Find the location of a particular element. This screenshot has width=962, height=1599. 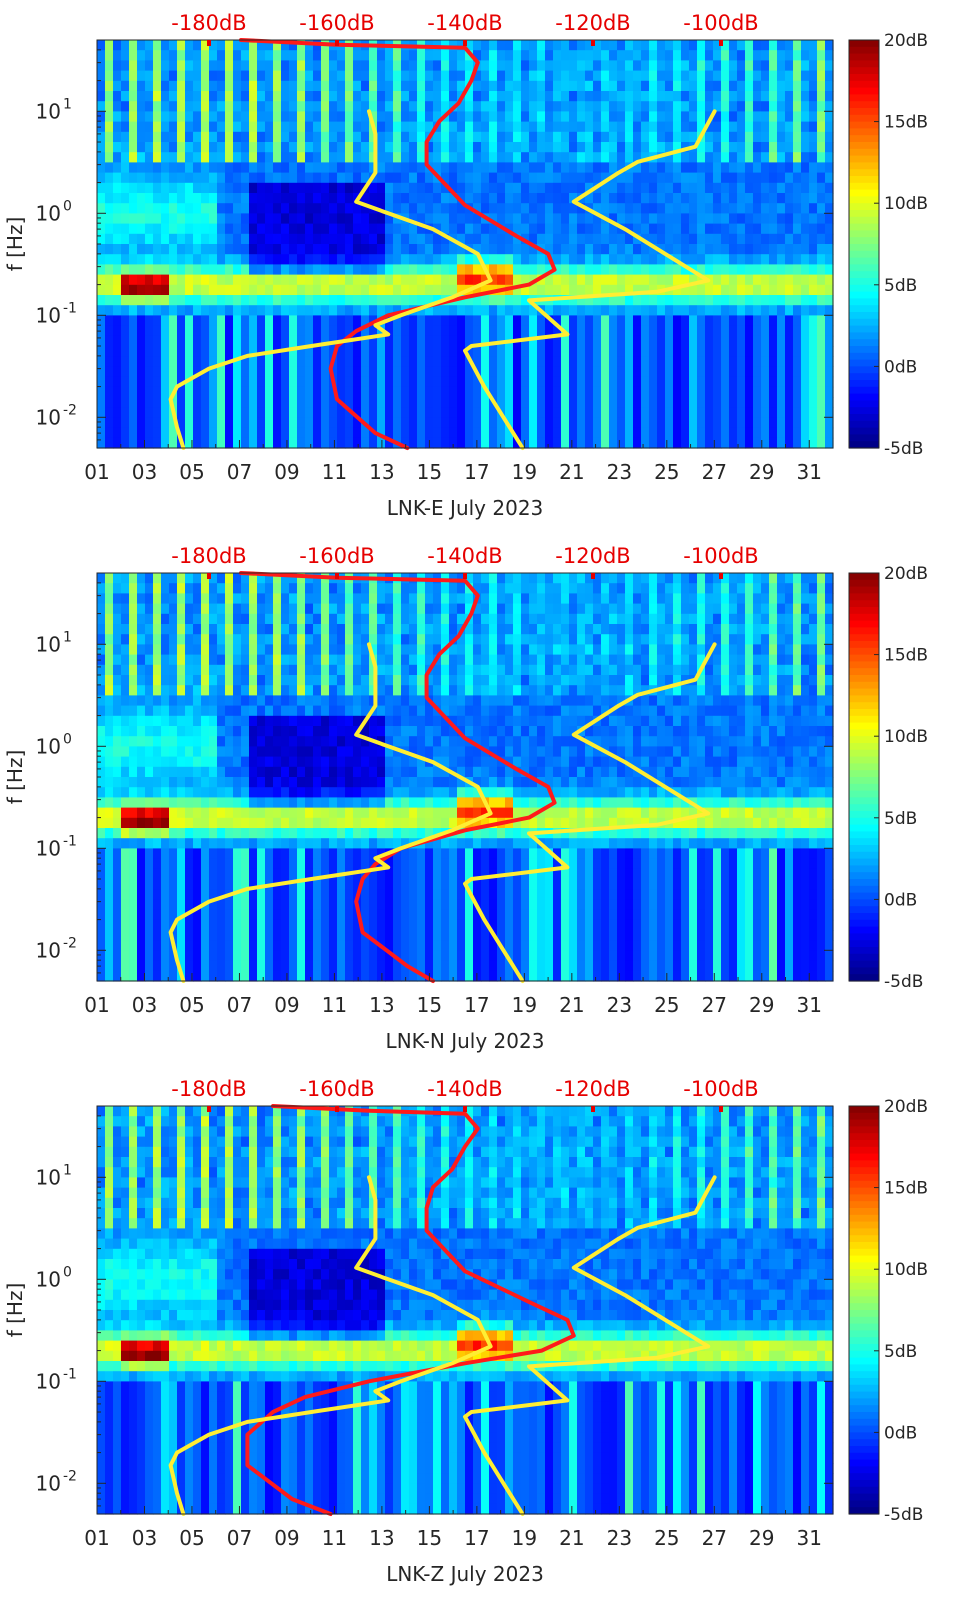

y-axis-title: f [Hz] is located at coordinates (15, 777).